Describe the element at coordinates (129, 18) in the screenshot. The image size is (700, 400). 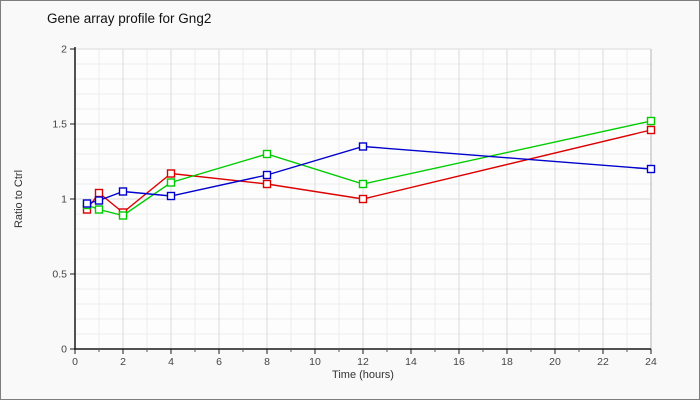
I see `chart-title: Gene array profile for Gng2` at that location.